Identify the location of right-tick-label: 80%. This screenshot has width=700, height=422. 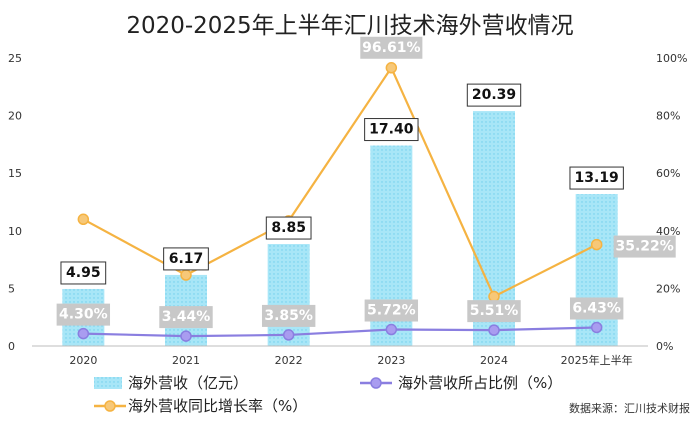
(668, 116).